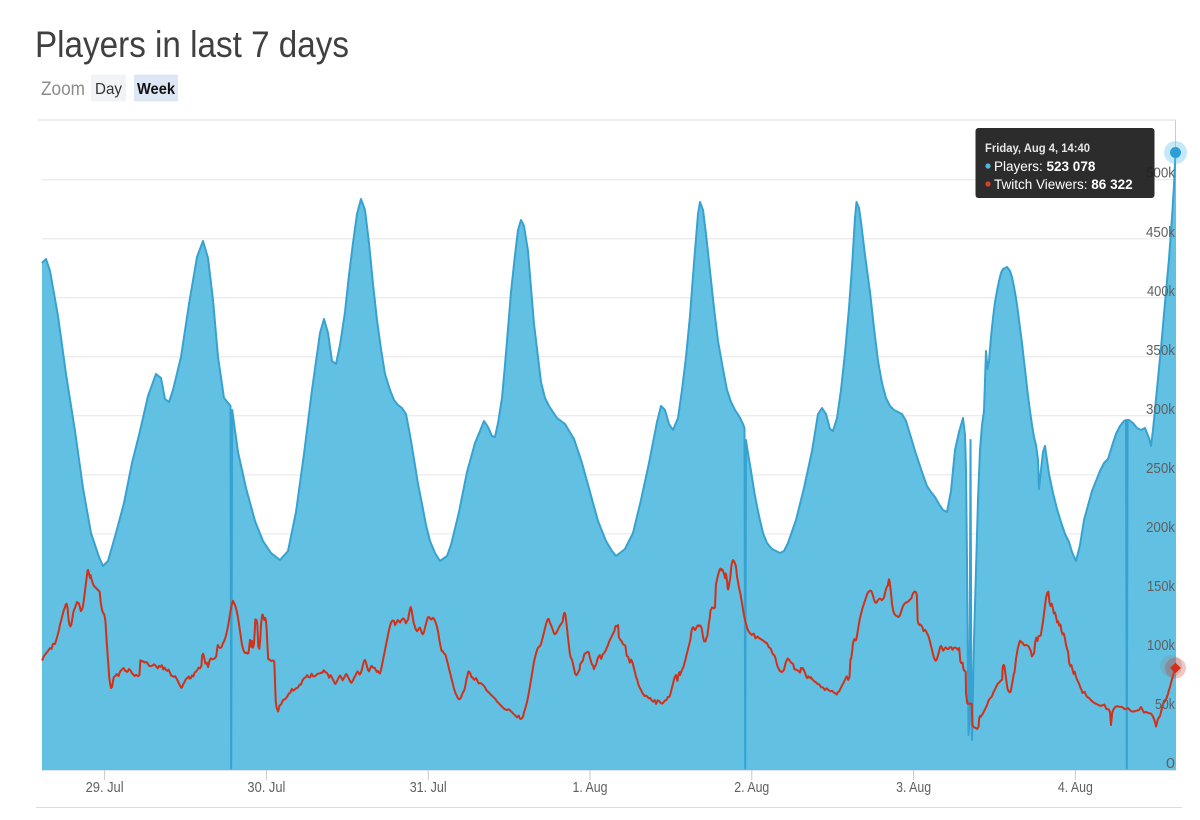 The width and height of the screenshot is (1200, 820). I want to click on svg-text: Week, so click(156, 89).